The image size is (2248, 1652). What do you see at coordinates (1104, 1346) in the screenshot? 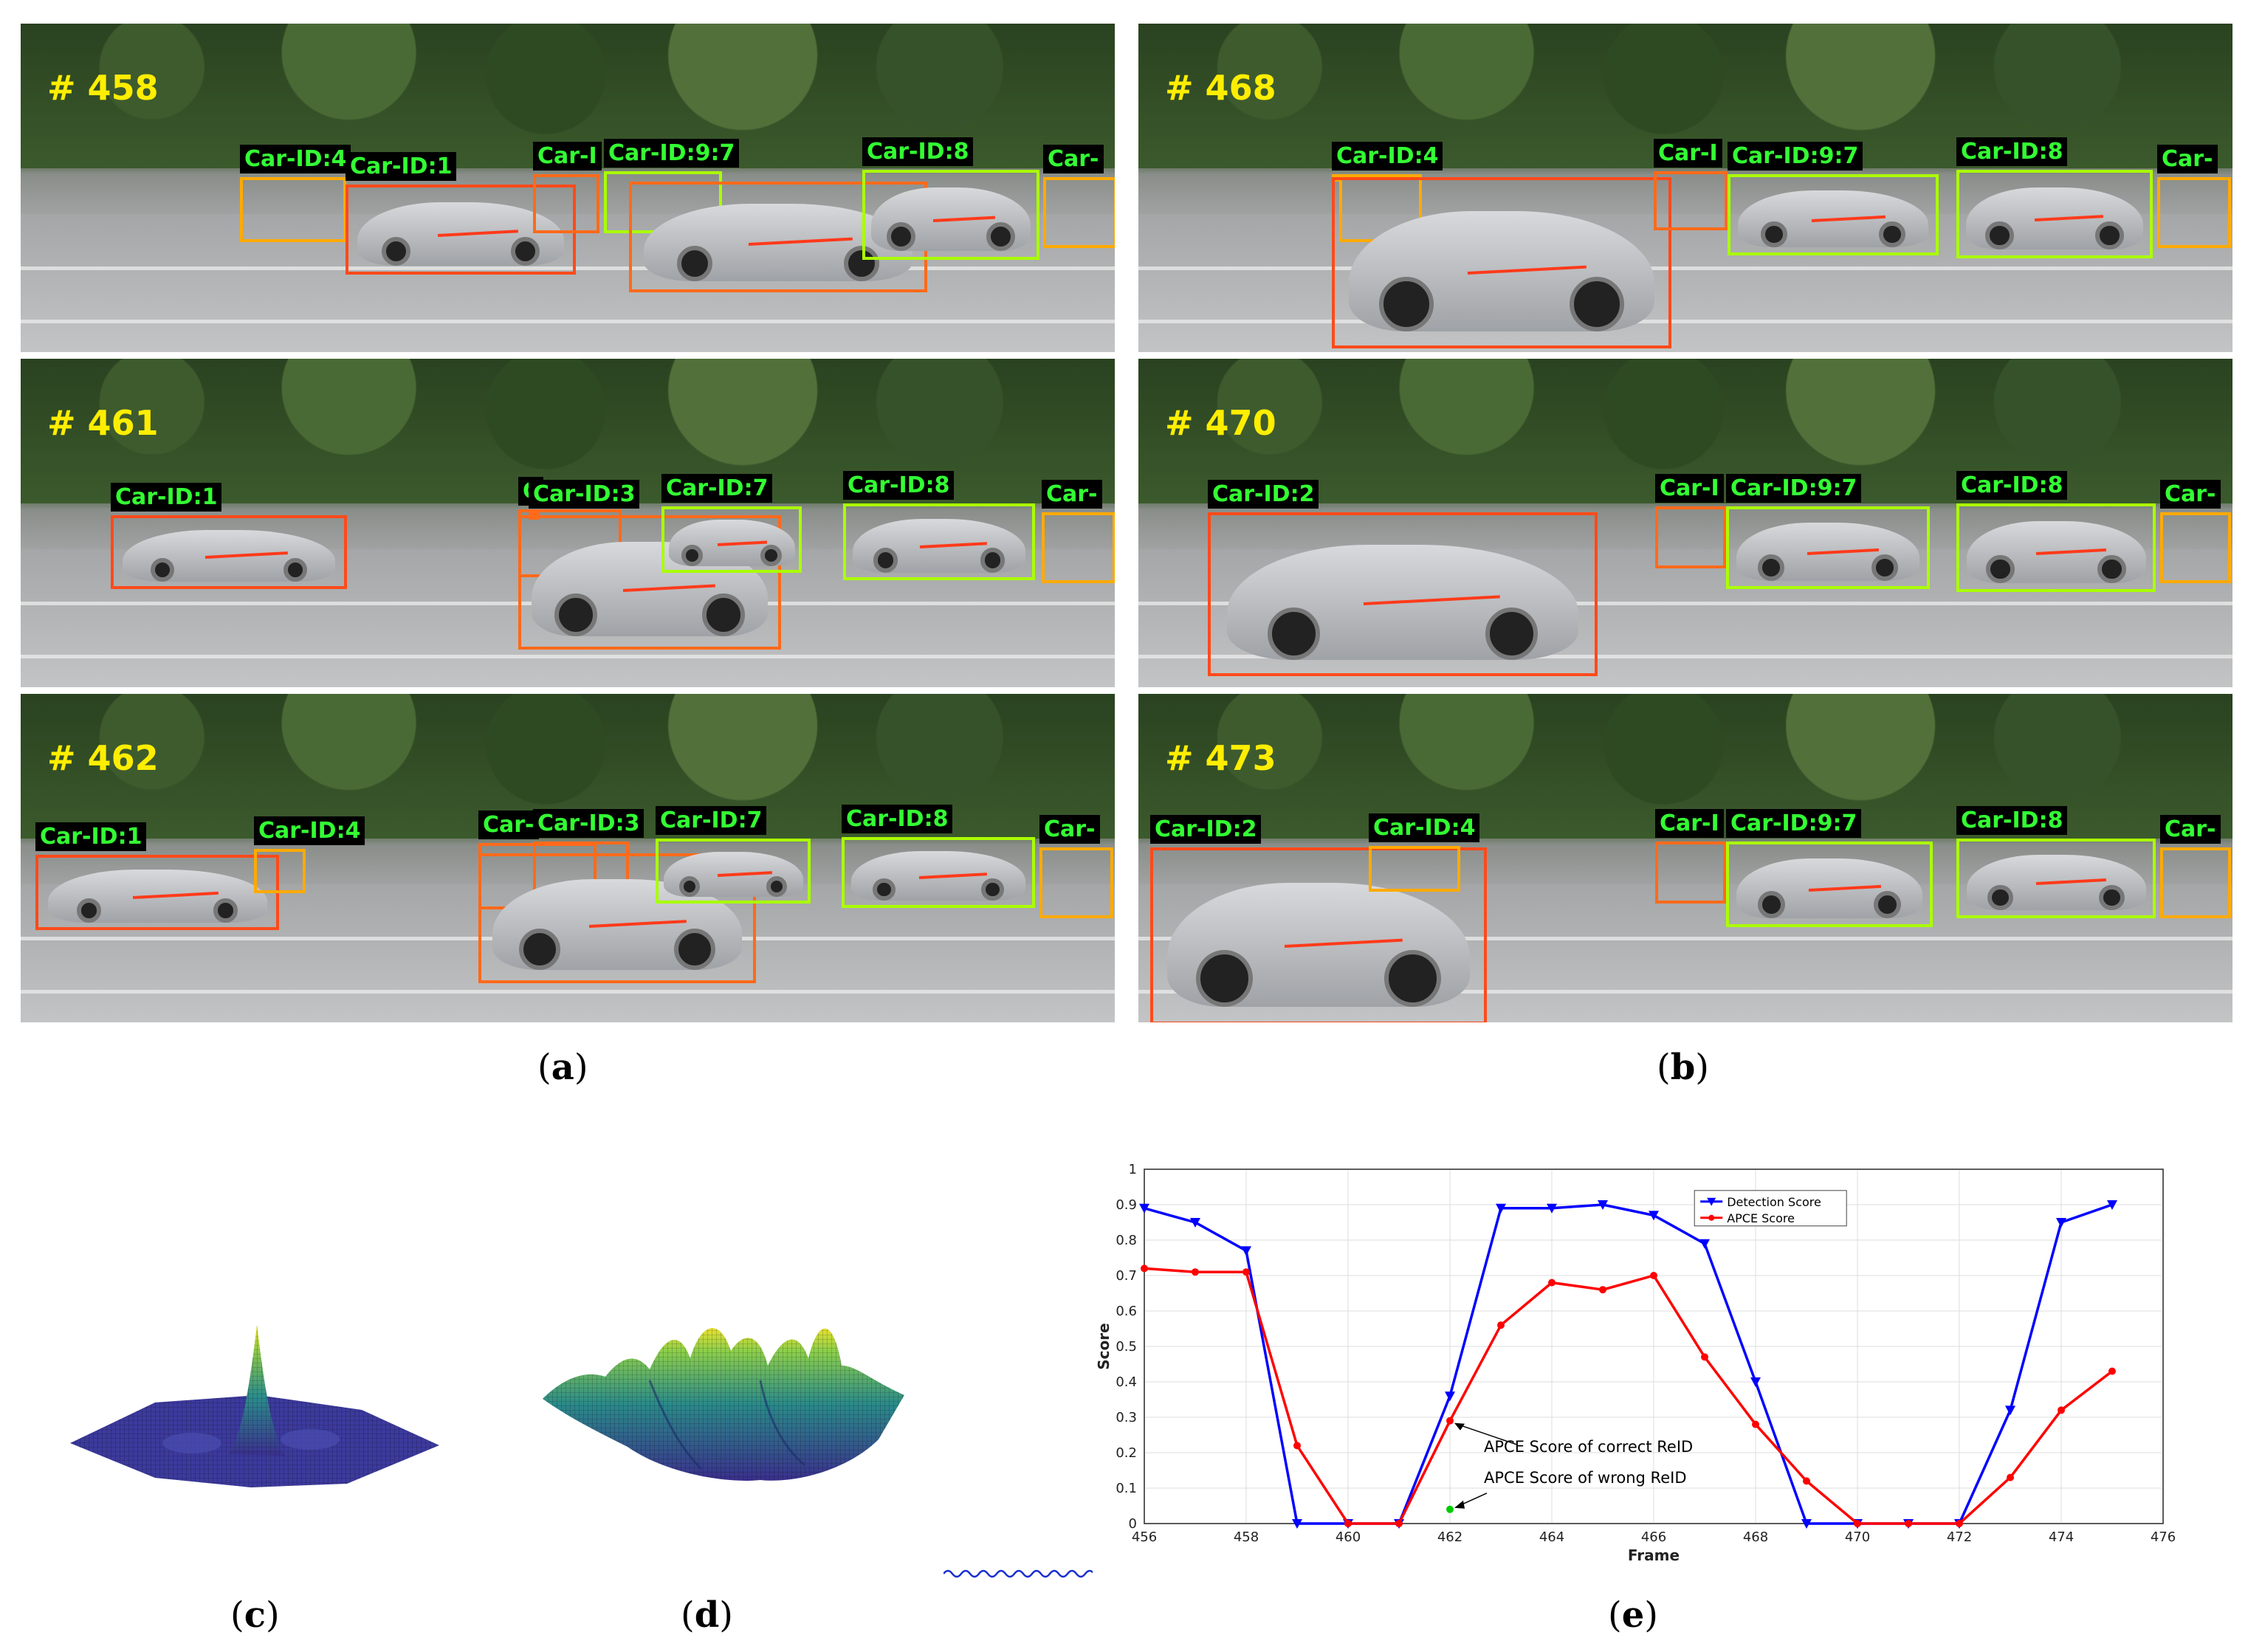
I see `y-axis-label: Score` at bounding box center [1104, 1346].